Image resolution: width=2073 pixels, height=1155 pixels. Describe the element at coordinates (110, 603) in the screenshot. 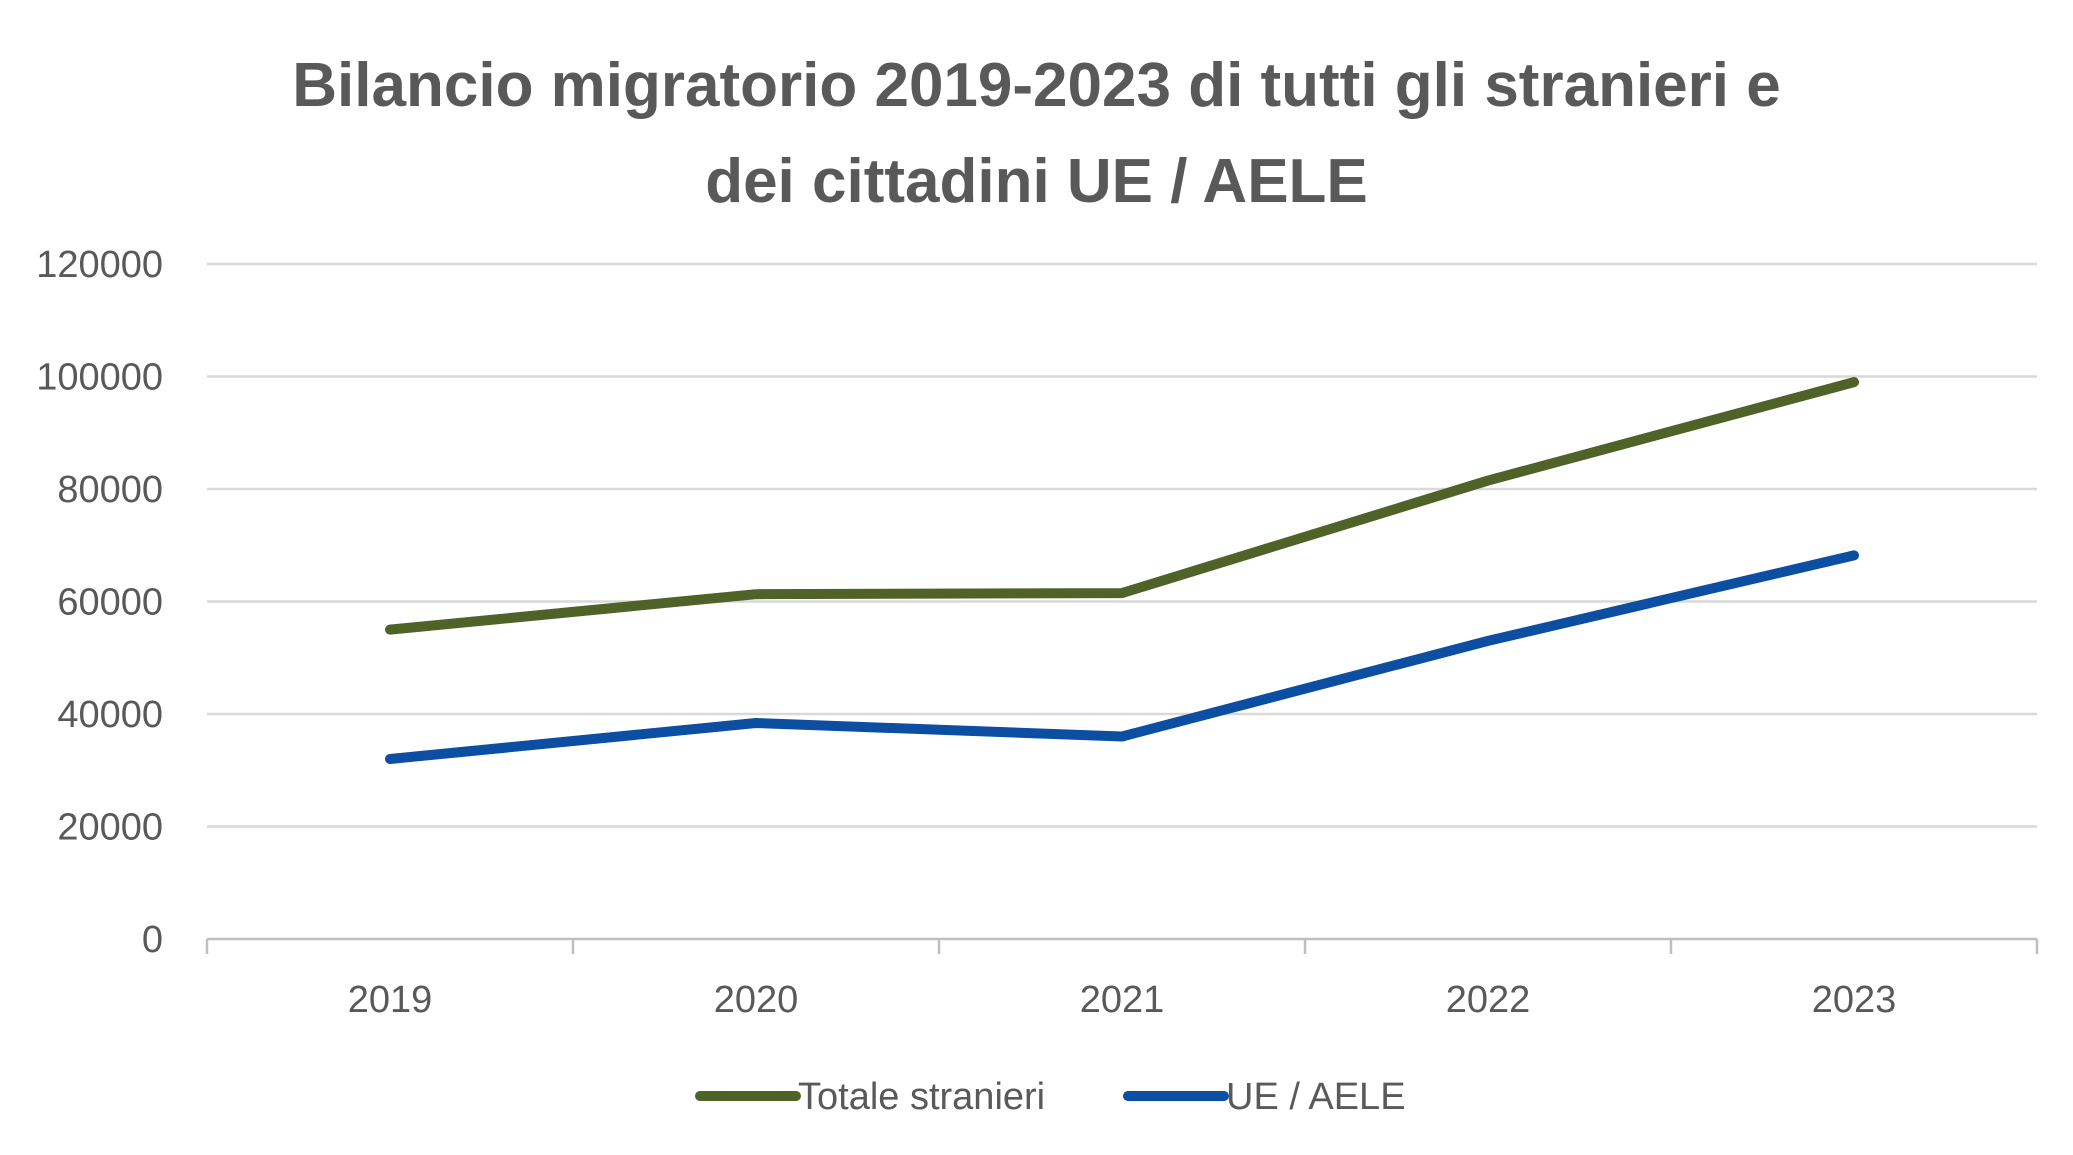

I see `y-tick-label-60000: 60000` at that location.